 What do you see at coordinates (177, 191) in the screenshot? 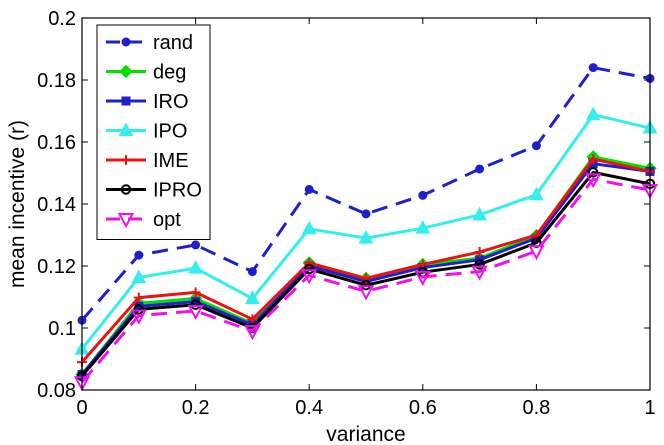
I see `legend-label: IPRO` at bounding box center [177, 191].